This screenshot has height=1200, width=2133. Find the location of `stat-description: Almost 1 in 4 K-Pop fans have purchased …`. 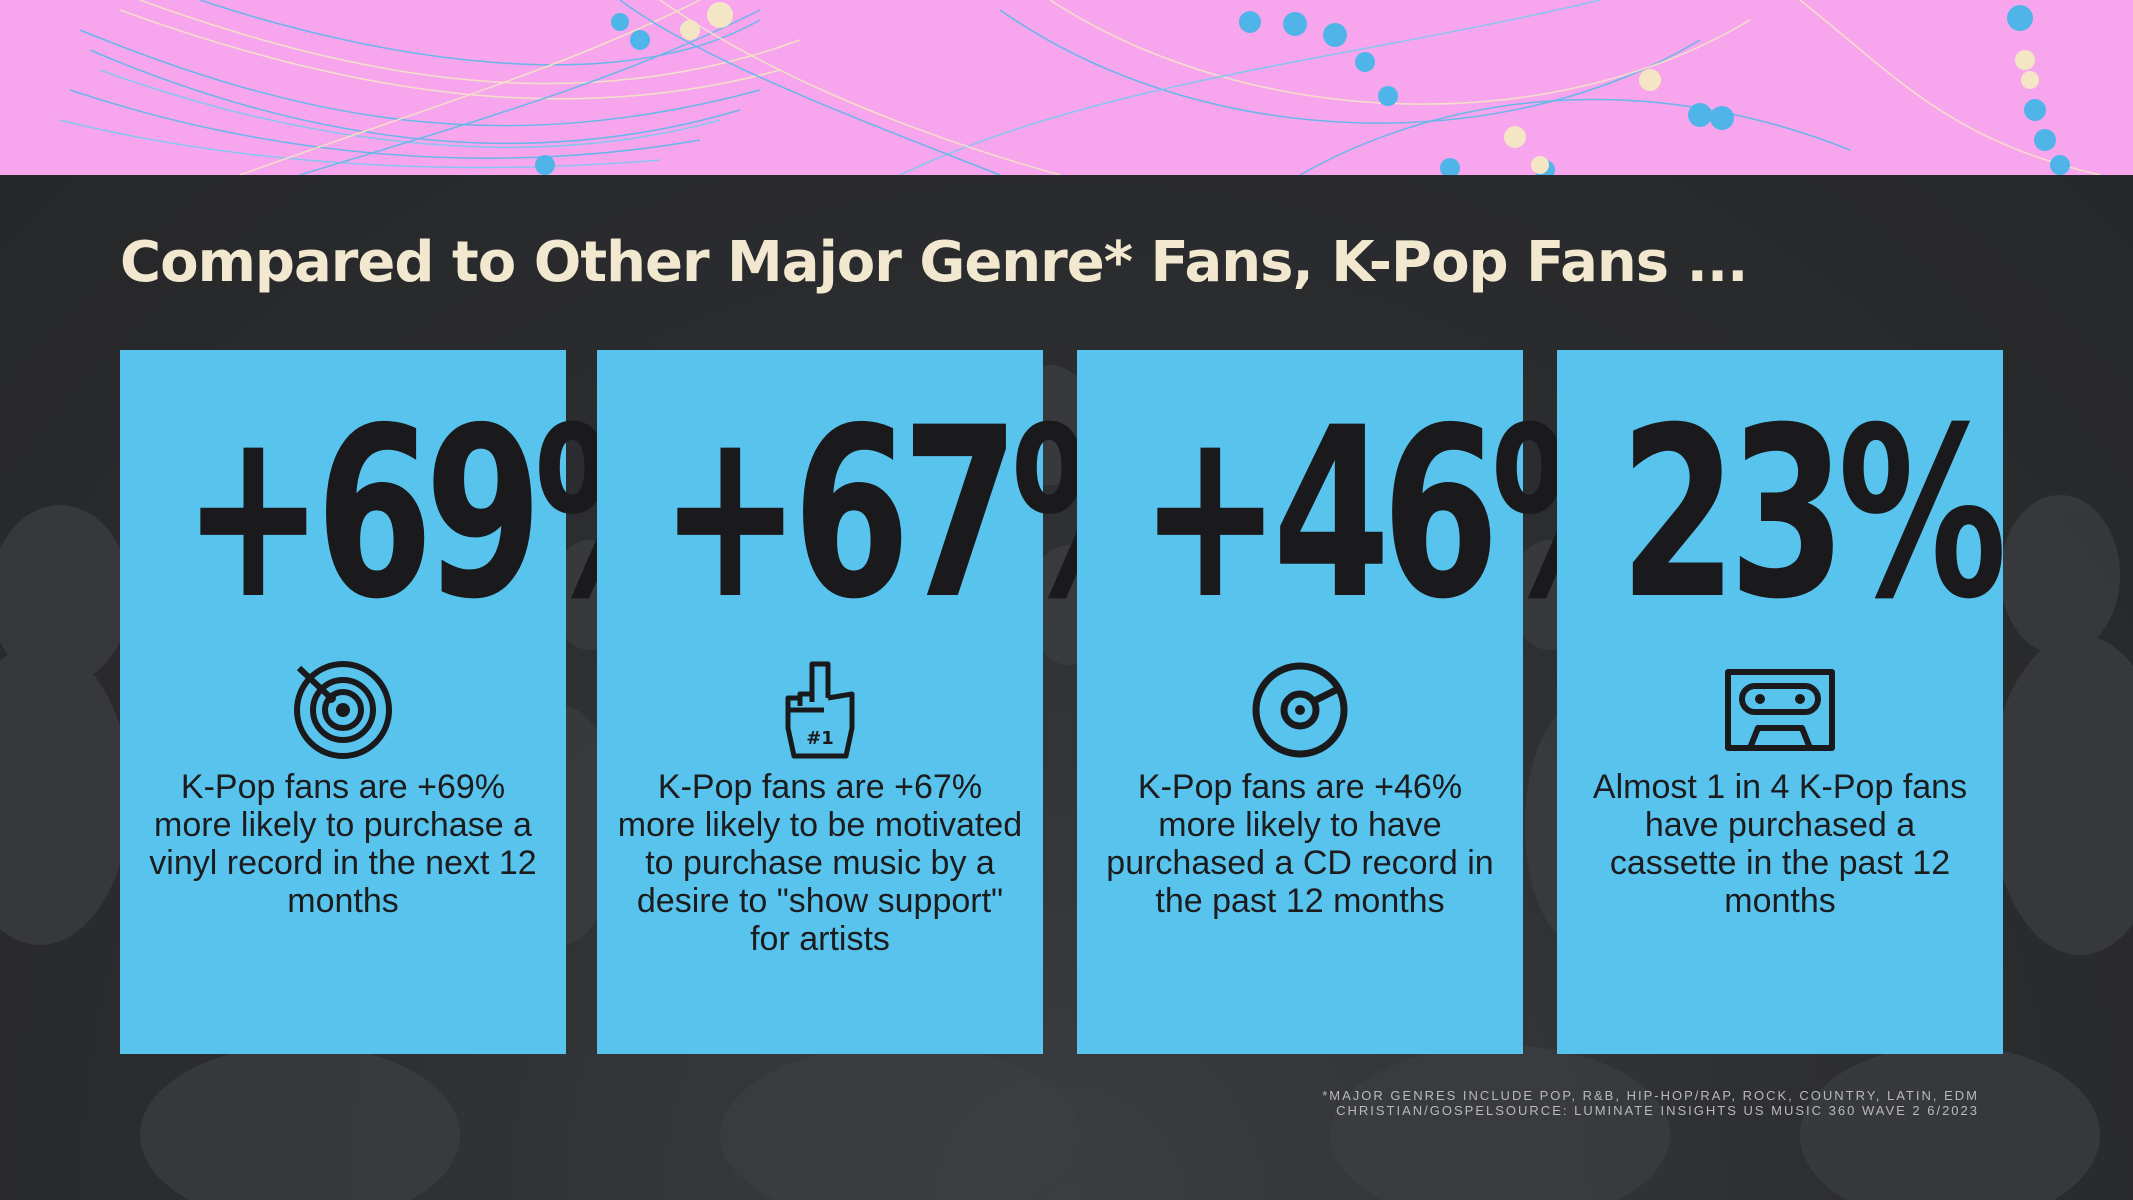

stat-description: Almost 1 in 4 K-Pop fans have purchased … is located at coordinates (1780, 844).